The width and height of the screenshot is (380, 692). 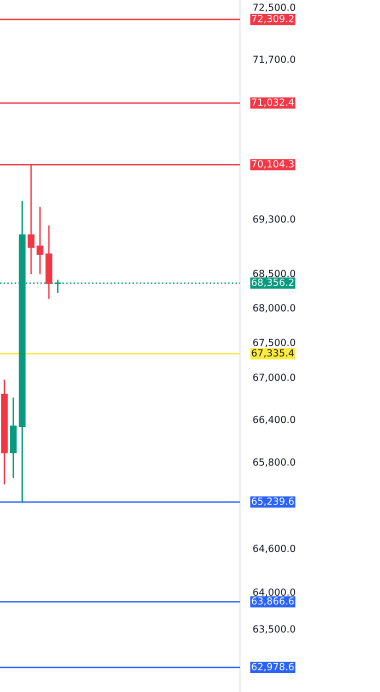 What do you see at coordinates (273, 102) in the screenshot?
I see `ref-line-label: 71,032.4` at bounding box center [273, 102].